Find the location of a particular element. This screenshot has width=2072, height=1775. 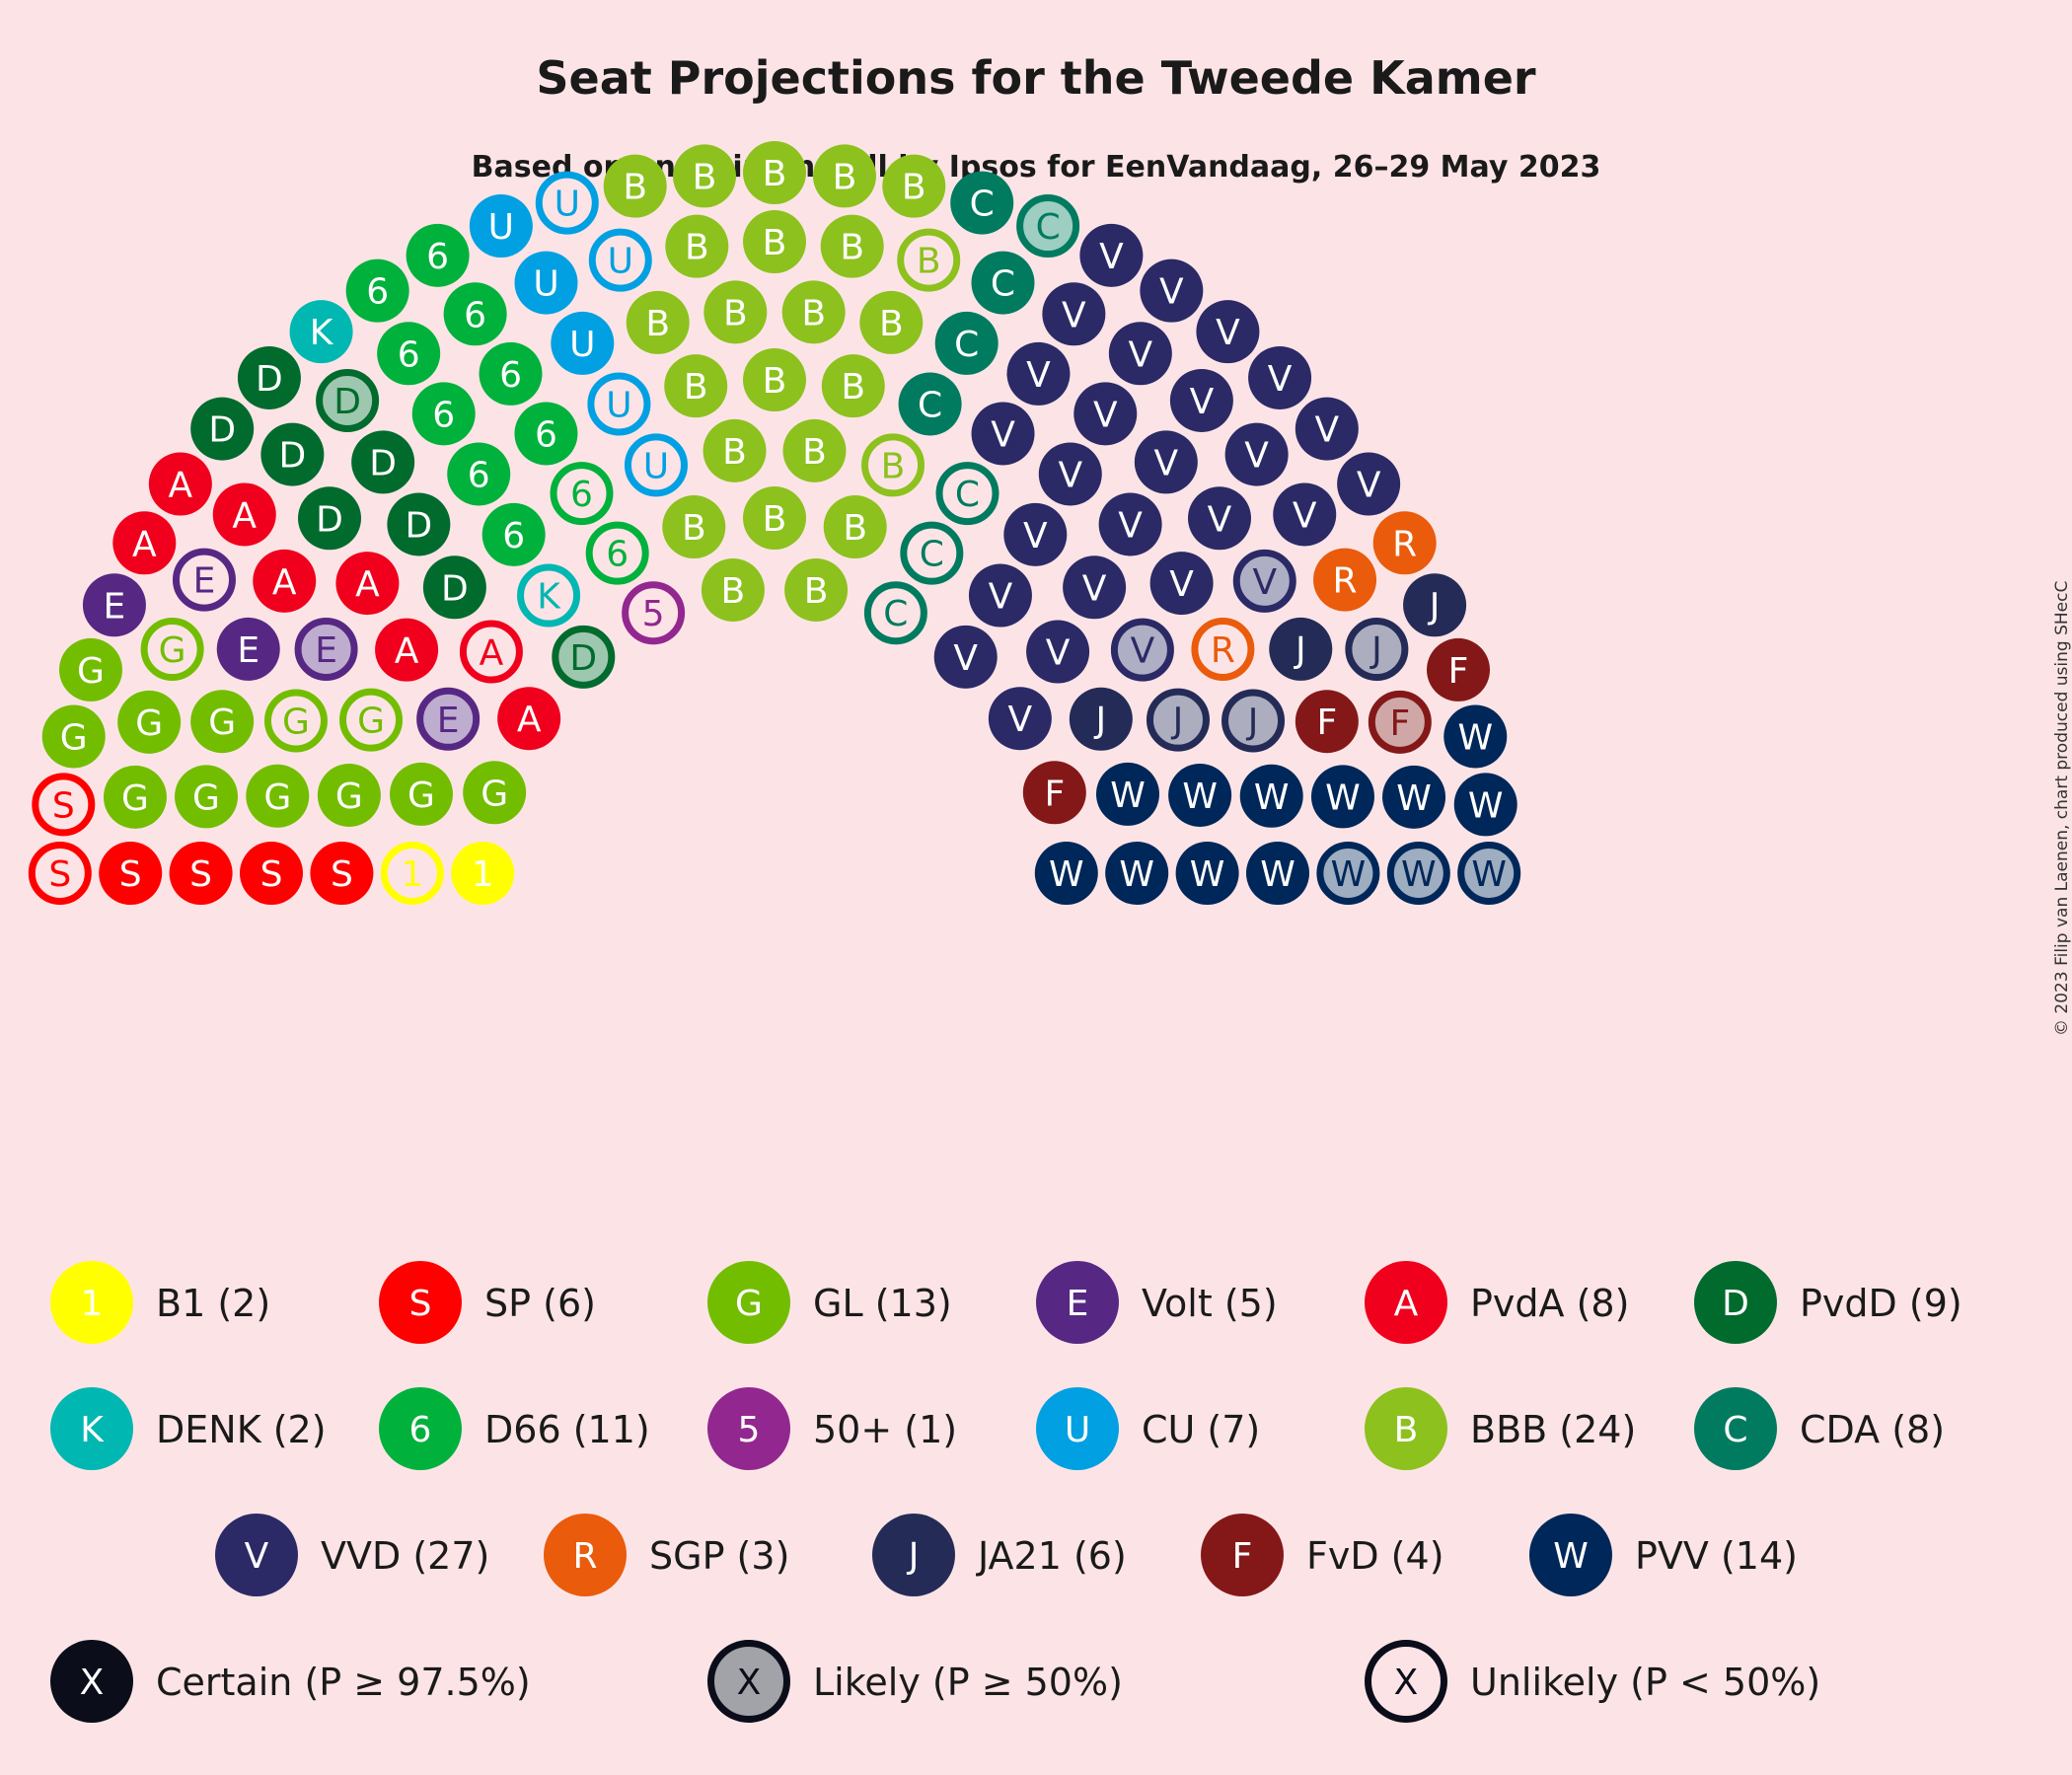

seat-D: D is located at coordinates (348, 400).